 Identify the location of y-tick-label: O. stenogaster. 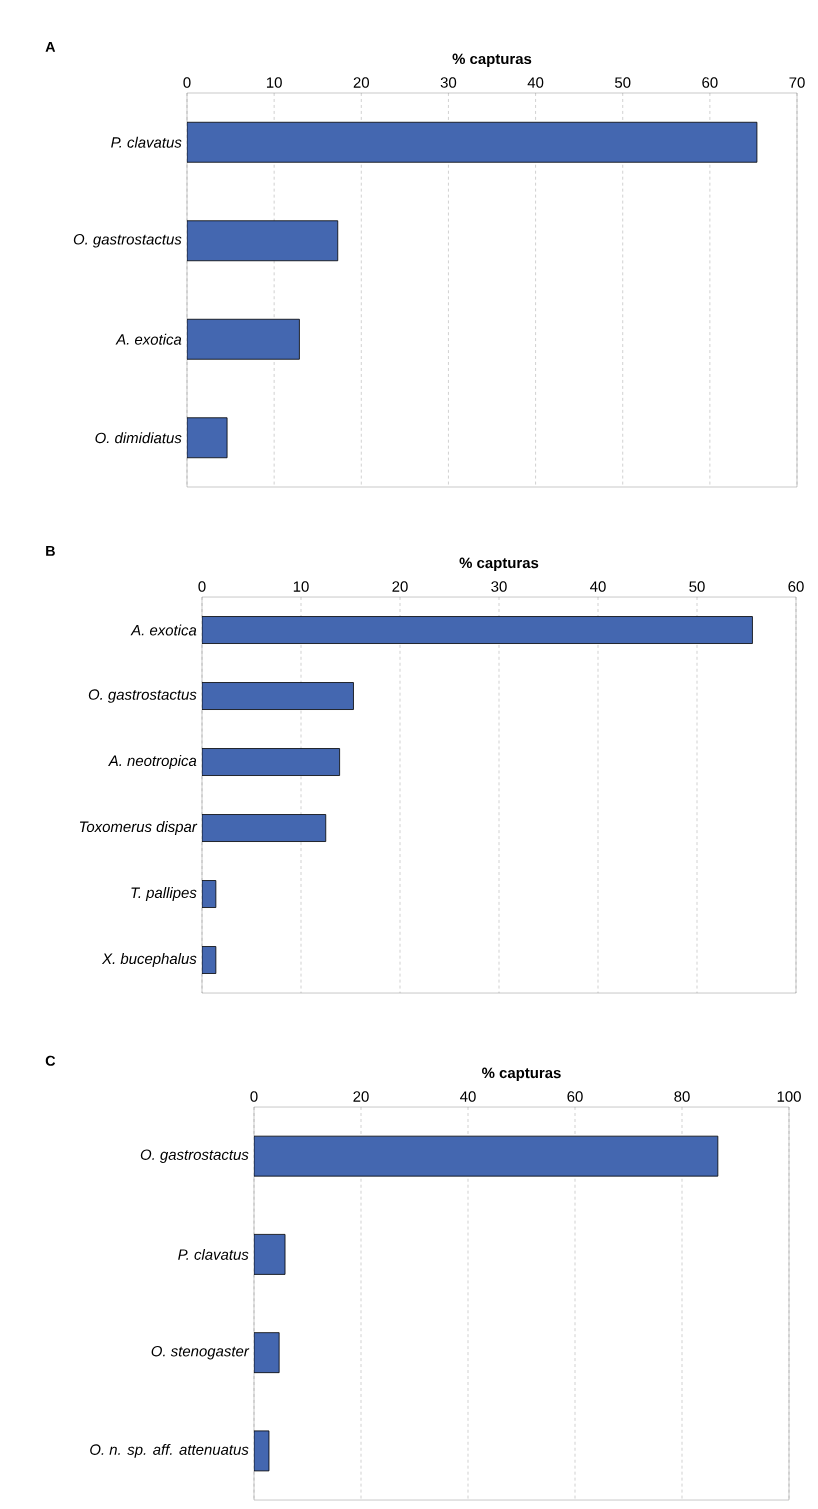
(200, 1352).